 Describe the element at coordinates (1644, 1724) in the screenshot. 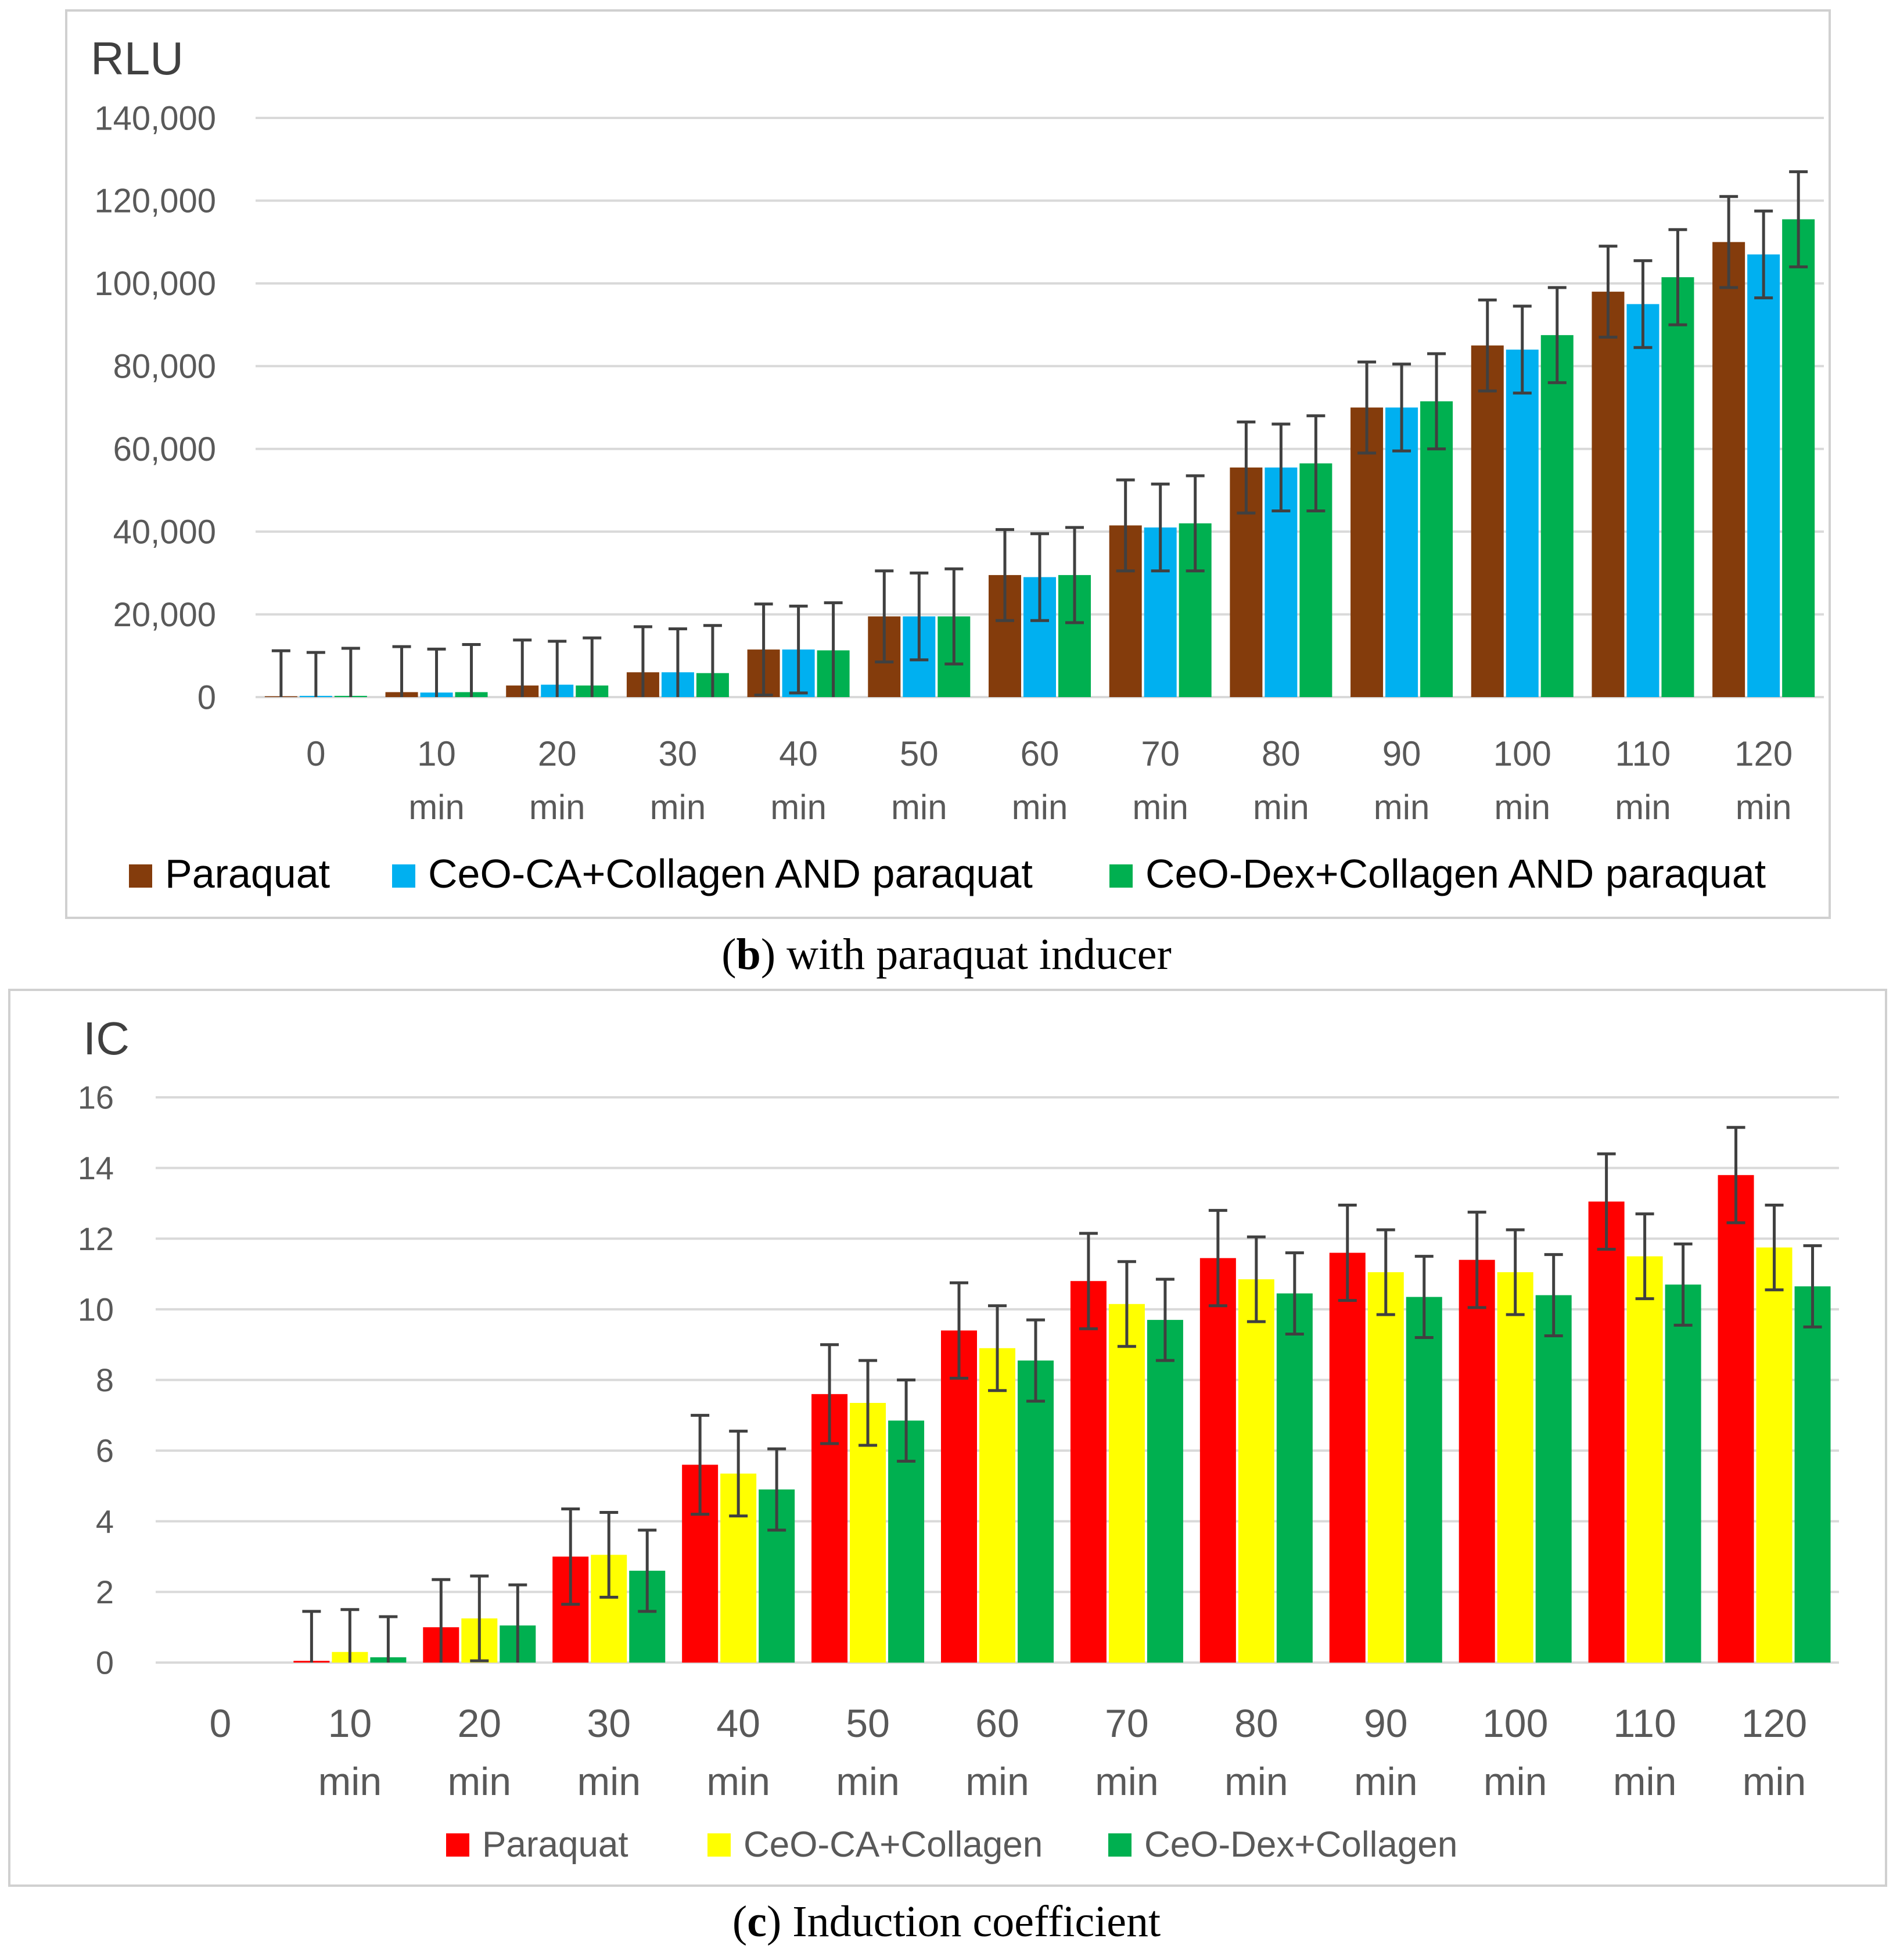

I see `chart-c-xtick-label: 110` at that location.